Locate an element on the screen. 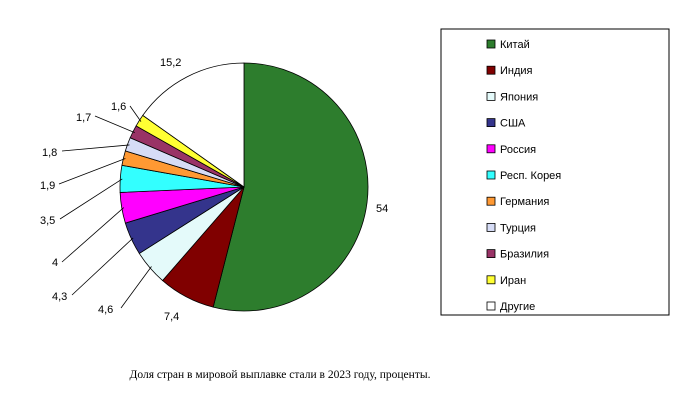 This screenshot has height=413, width=697. legend-label: Китай is located at coordinates (515, 45).